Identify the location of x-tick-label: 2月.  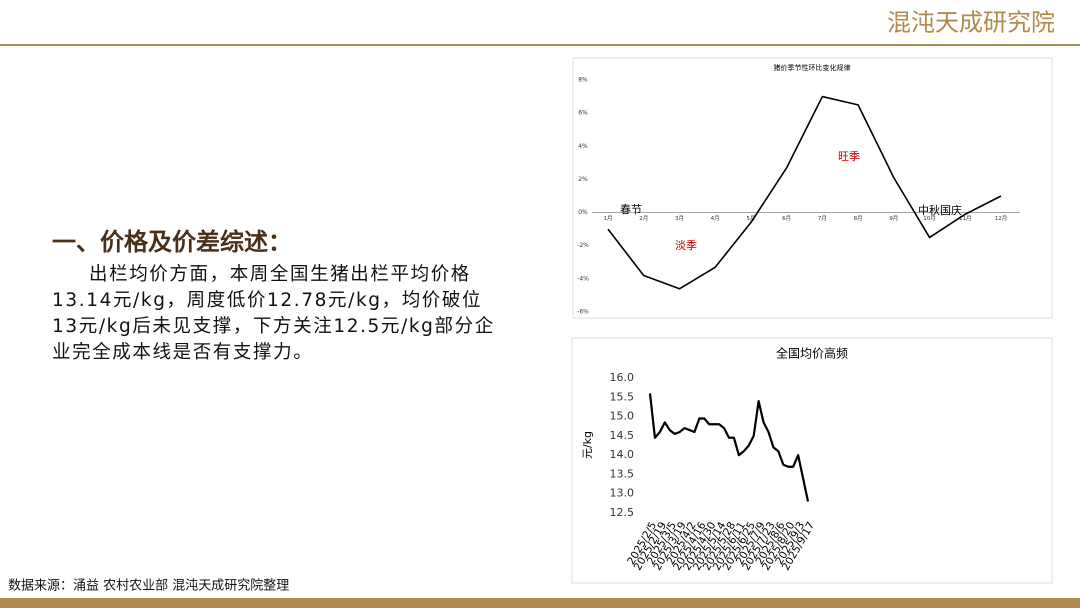
(643, 218).